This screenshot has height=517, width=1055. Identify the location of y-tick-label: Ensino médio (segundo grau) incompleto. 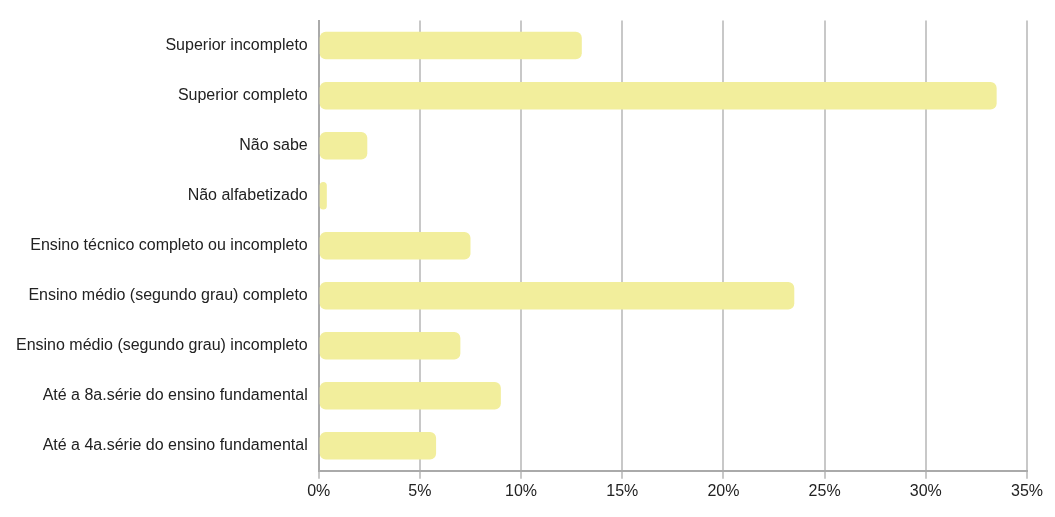
(161, 345).